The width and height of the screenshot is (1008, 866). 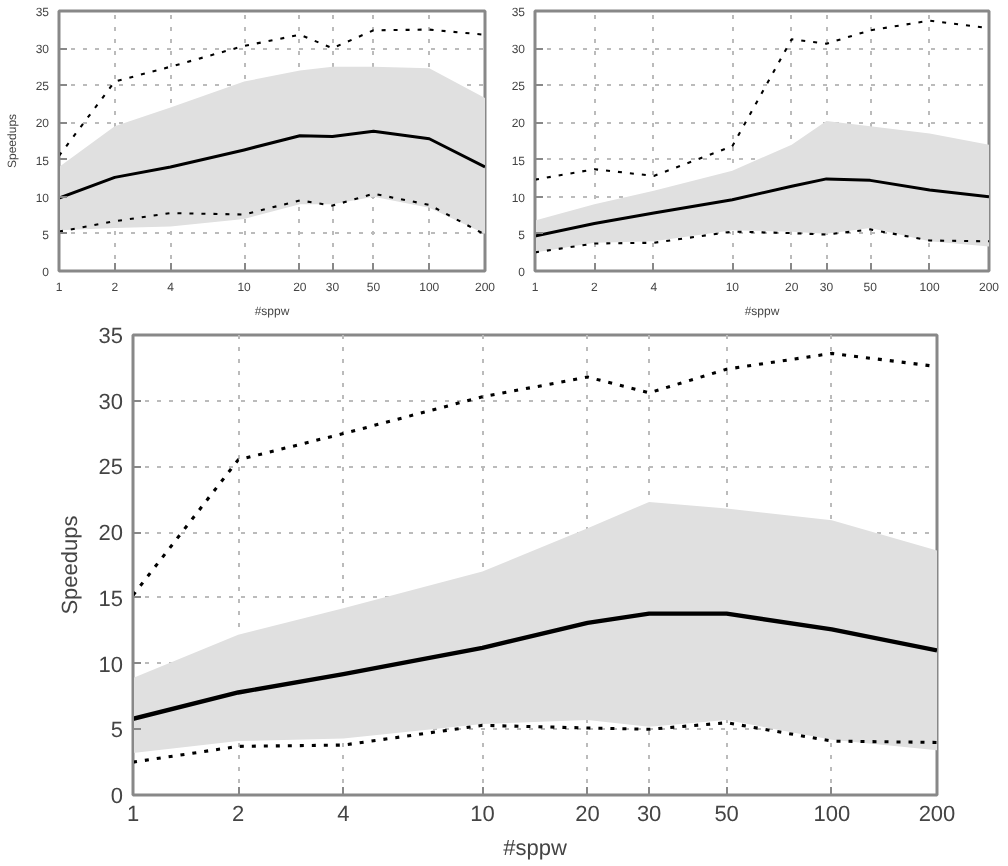 I want to click on y-tick-label: 15, so click(x=111, y=599).